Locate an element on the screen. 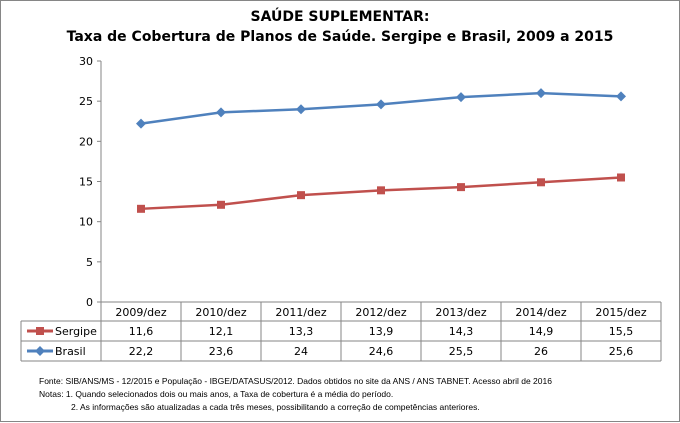  table-cell: 15,5 is located at coordinates (621, 331).